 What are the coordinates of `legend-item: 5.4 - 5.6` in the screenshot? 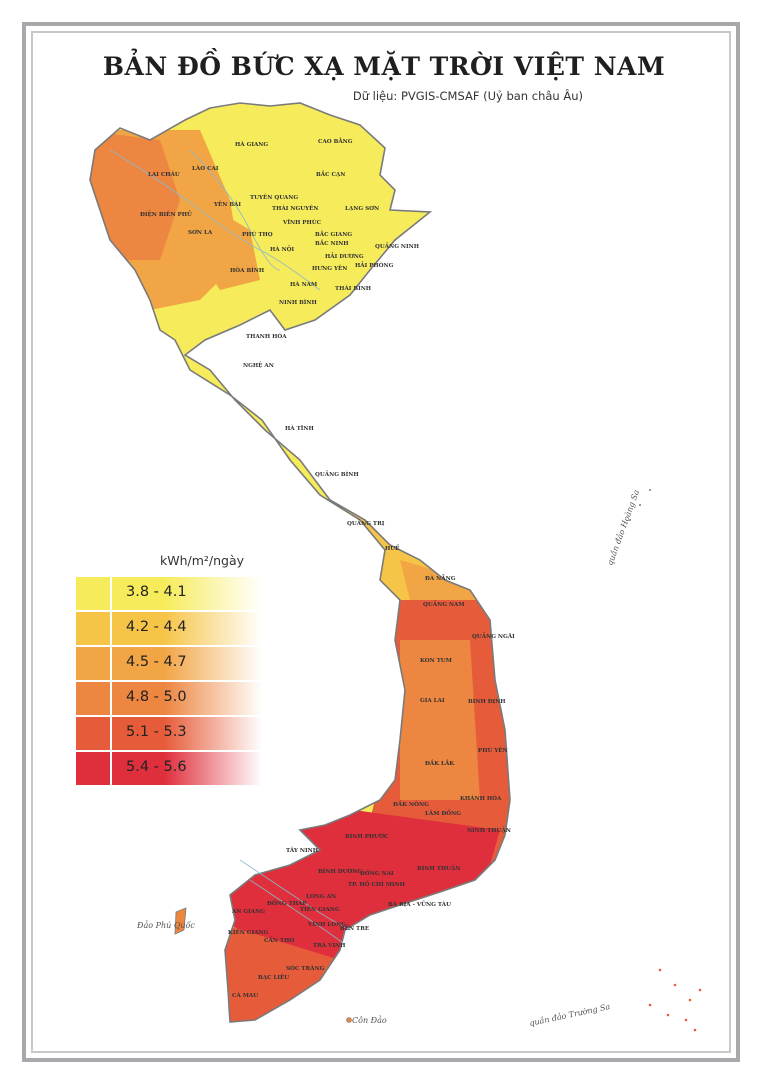 It's located at (169, 768).